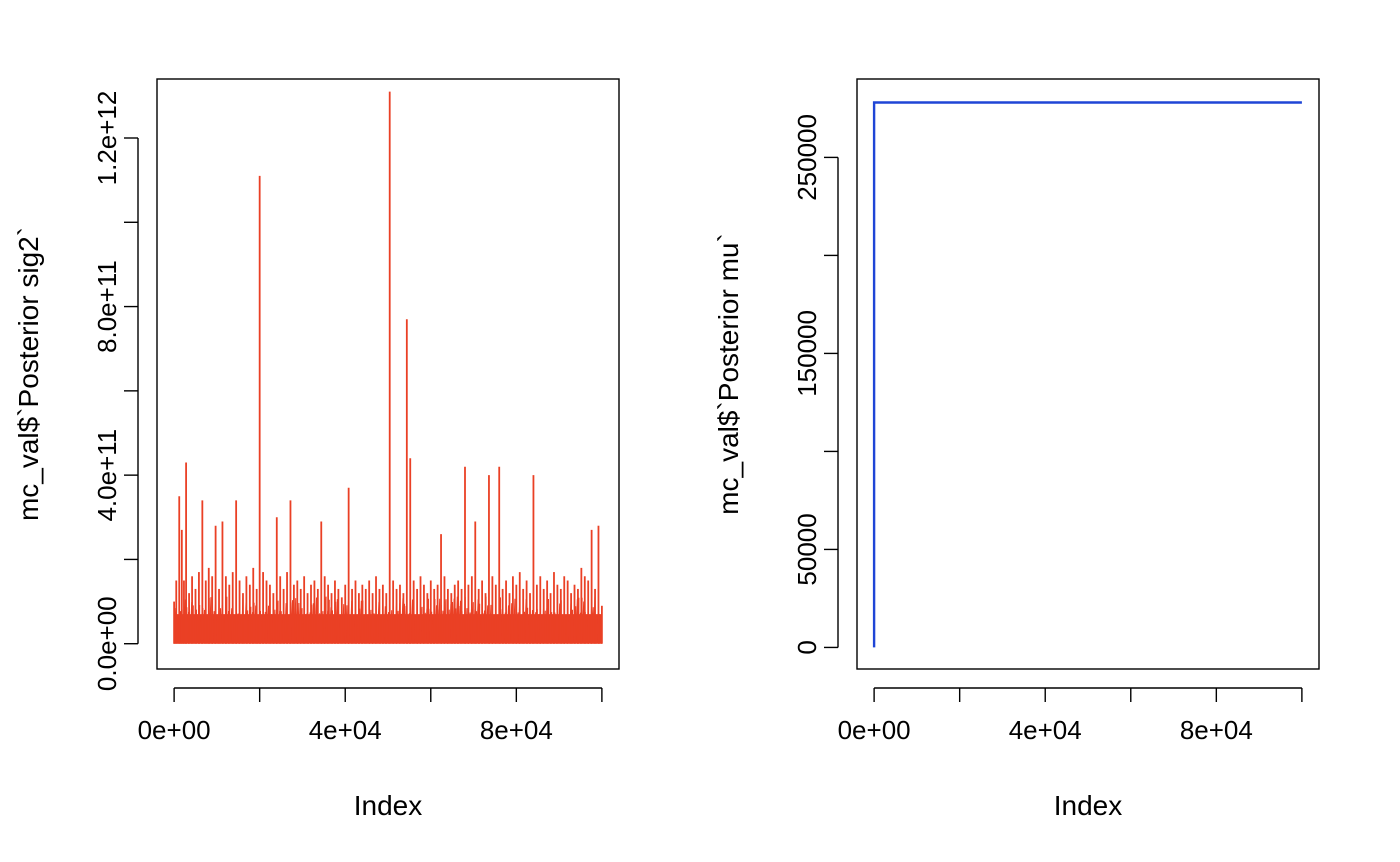 The image size is (1400, 862). I want to click on y-tick-label: 8.0e+11, so click(107, 306).